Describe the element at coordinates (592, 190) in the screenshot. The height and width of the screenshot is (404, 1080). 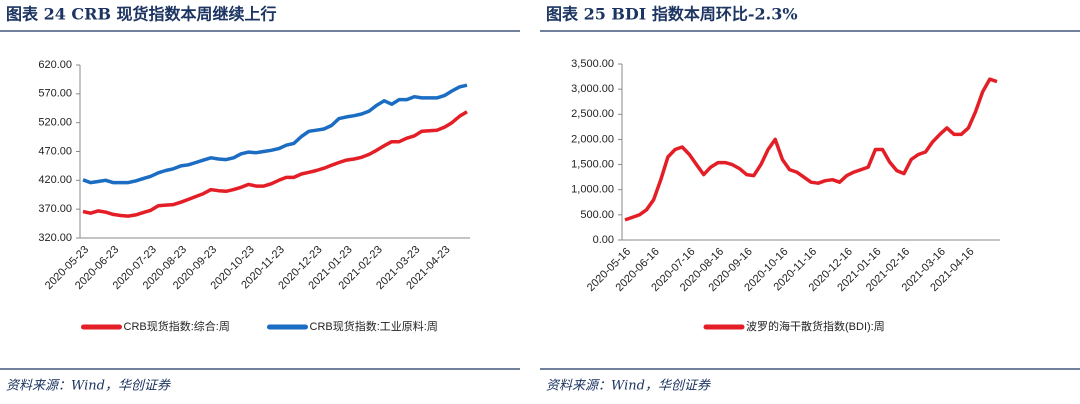
I see `y-tick-label: 1,000.00` at that location.